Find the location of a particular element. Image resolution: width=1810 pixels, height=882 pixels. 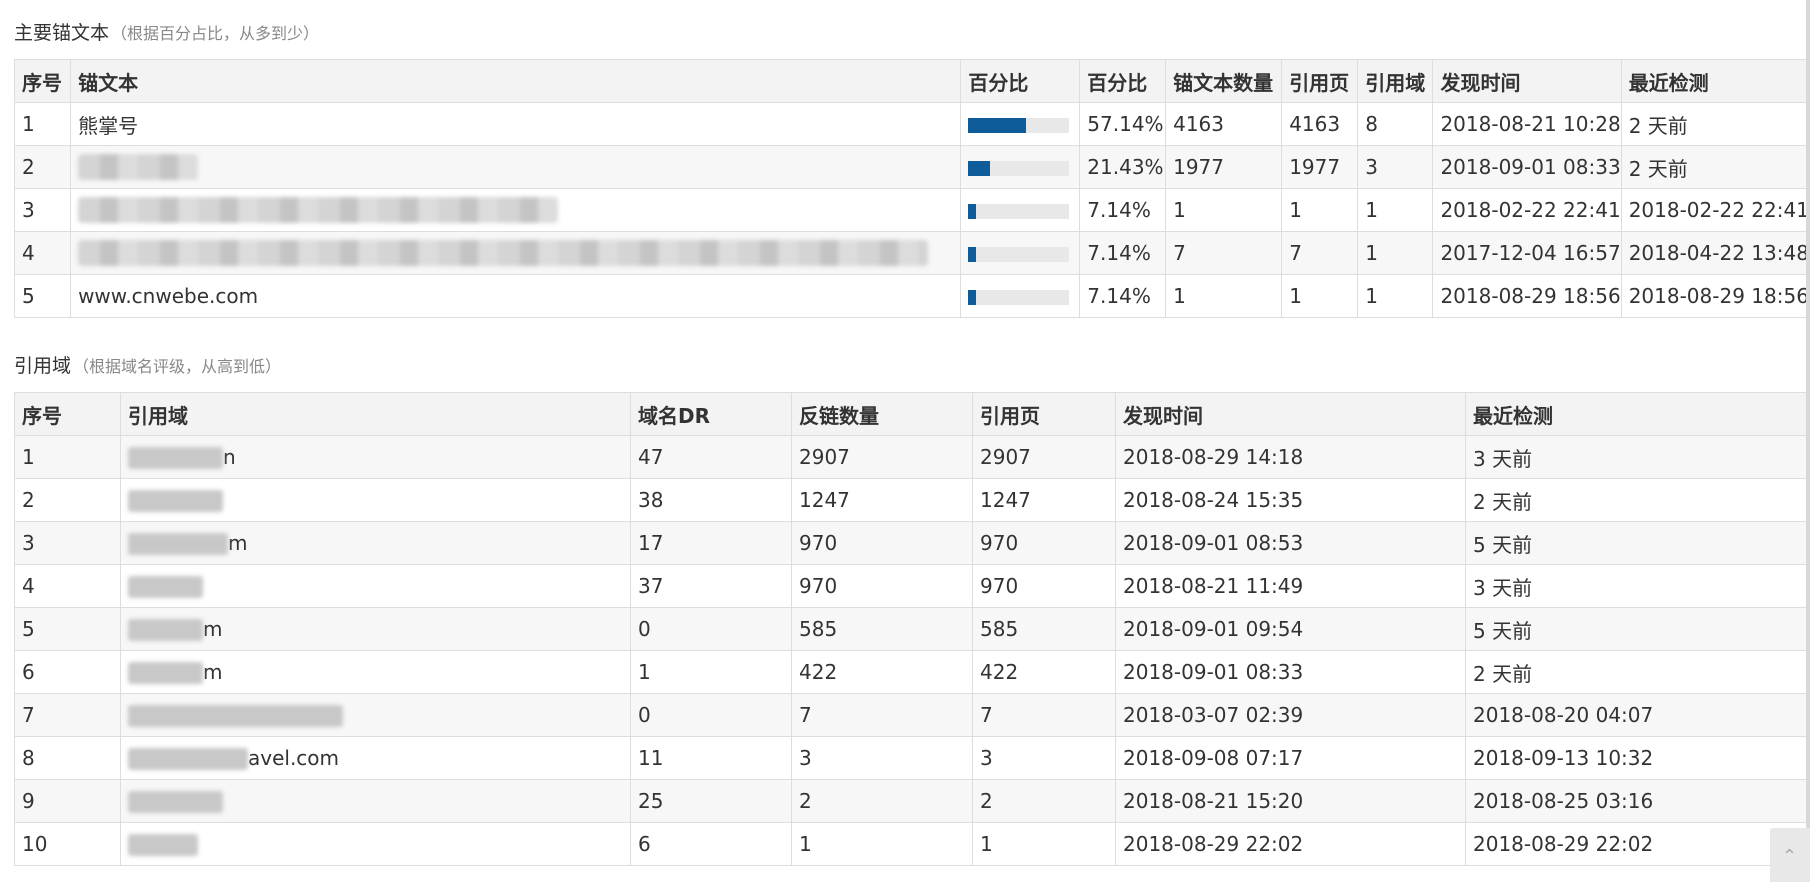

backlink-count: 1247 is located at coordinates (882, 500).